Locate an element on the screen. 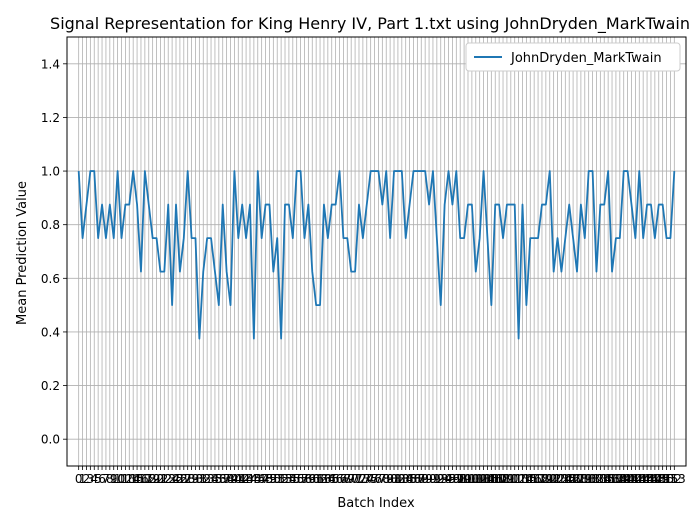  x-tick-label: 56 is located at coordinates (296, 479).